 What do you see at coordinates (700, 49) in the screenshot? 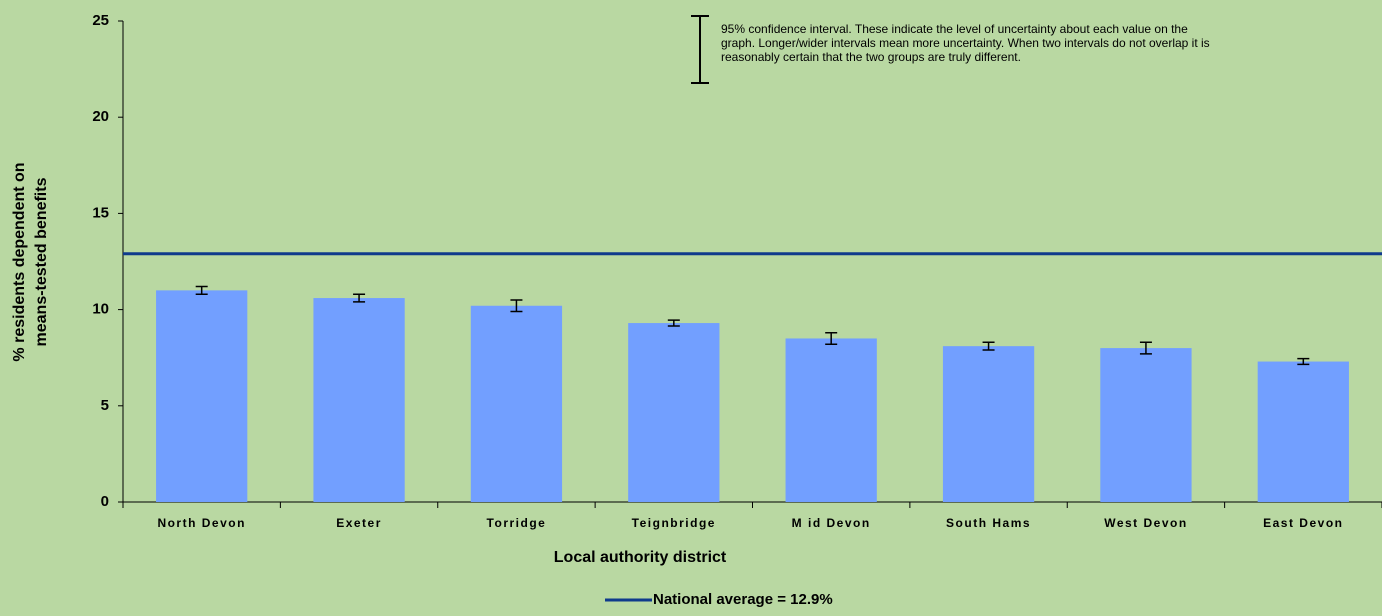
I see `ci-legend-icon` at bounding box center [700, 49].